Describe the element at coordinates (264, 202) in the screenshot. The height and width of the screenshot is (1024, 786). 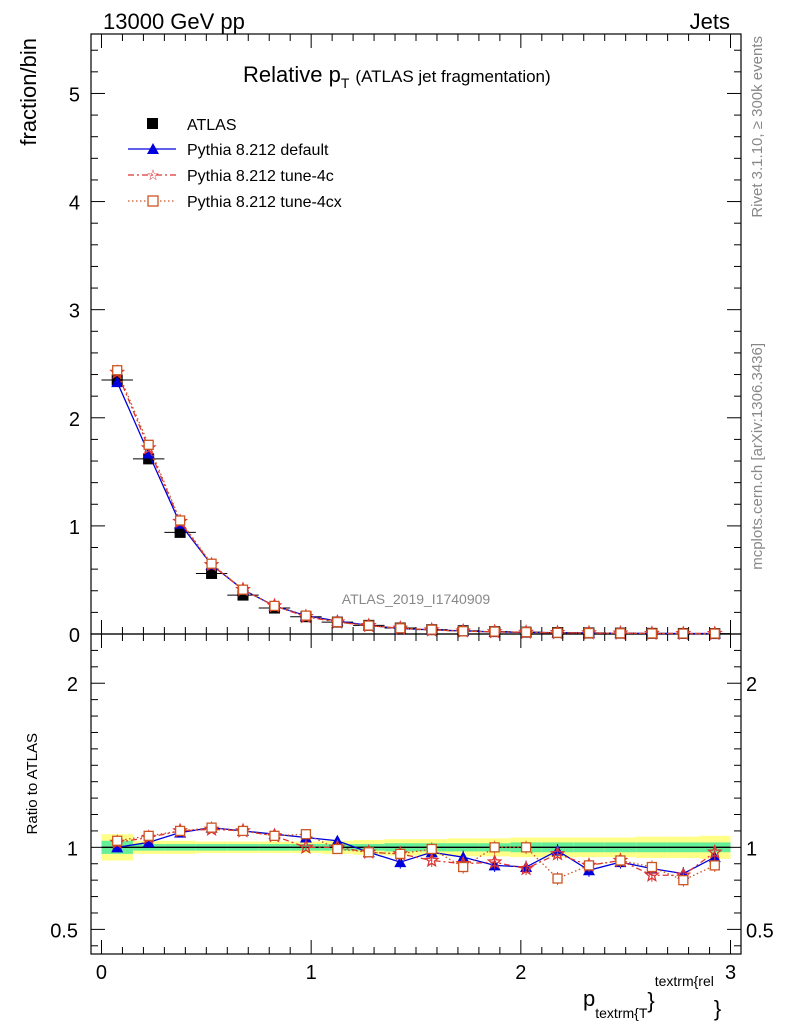
I see `legend-label-tune4cx: Pythia 8.212 tune-4cx` at that location.